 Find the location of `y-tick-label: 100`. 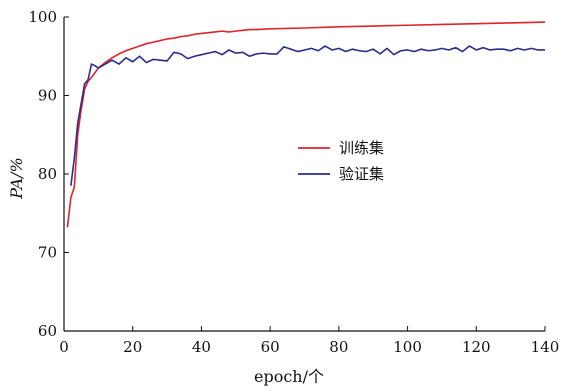

y-tick-label: 100 is located at coordinates (42, 17).